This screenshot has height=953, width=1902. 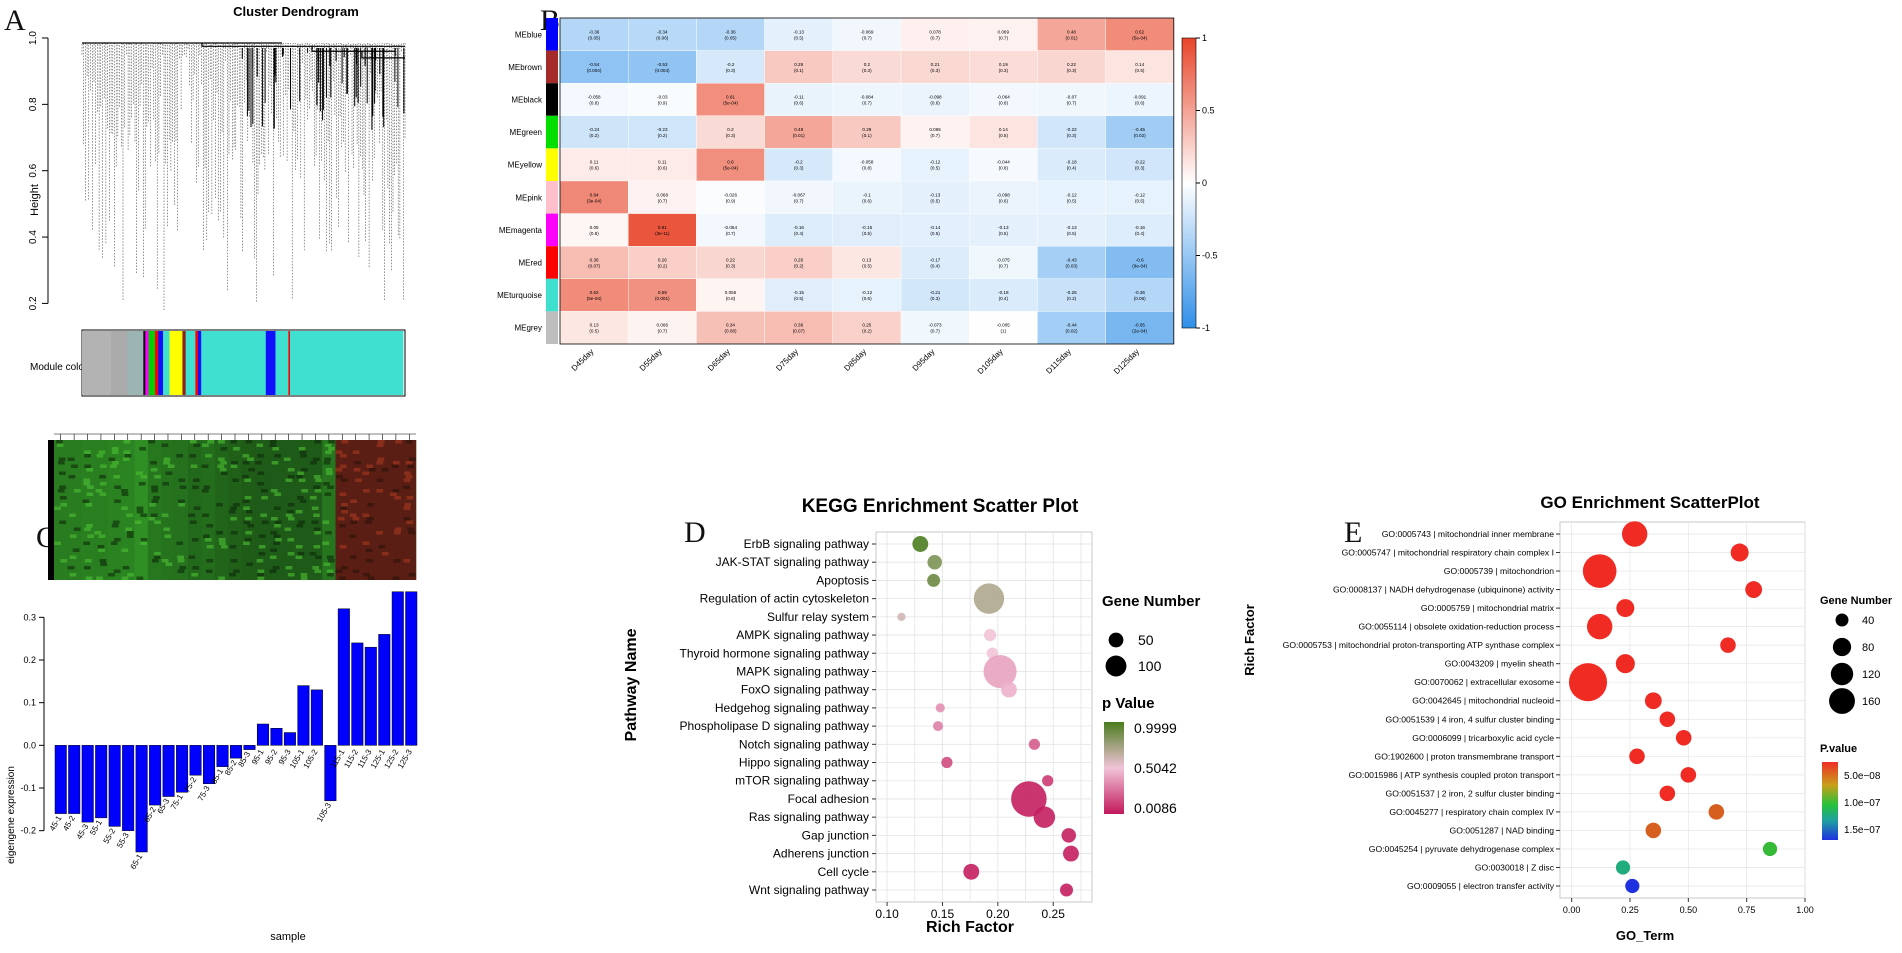 What do you see at coordinates (123, 840) in the screenshot?
I see `bar-category-label: 55-3` at bounding box center [123, 840].